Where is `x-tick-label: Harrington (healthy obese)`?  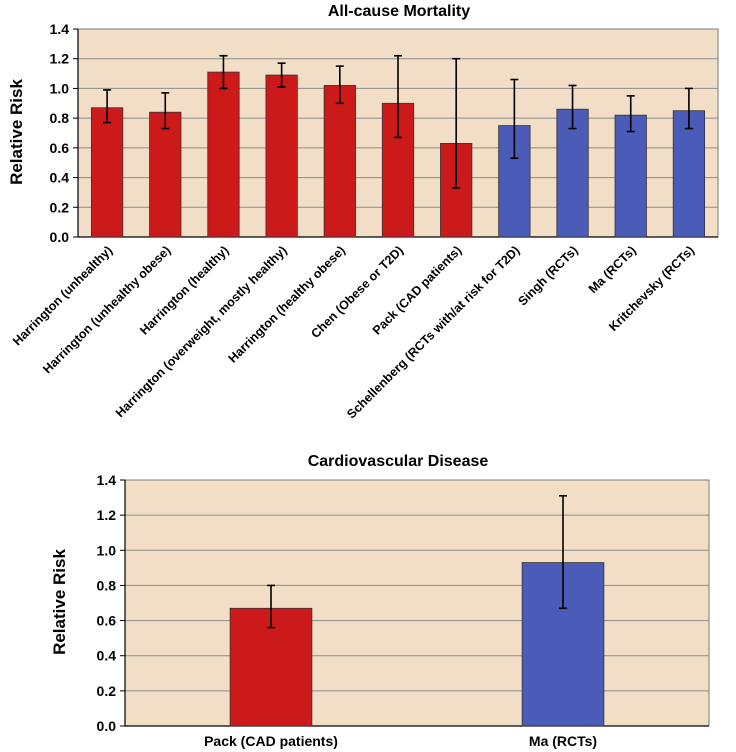 x-tick-label: Harrington (healthy obese) is located at coordinates (287, 304).